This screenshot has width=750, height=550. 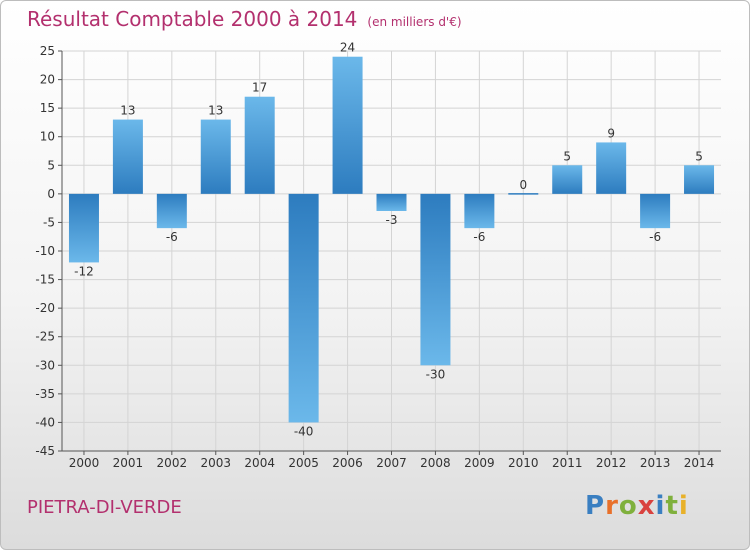 I want to click on y-tick-label: -20, so click(x=45, y=308).